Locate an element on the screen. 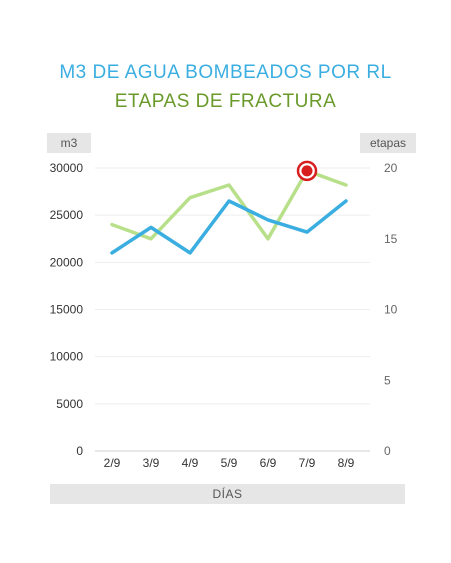  y-tick-label-left: 5000 is located at coordinates (69, 404).